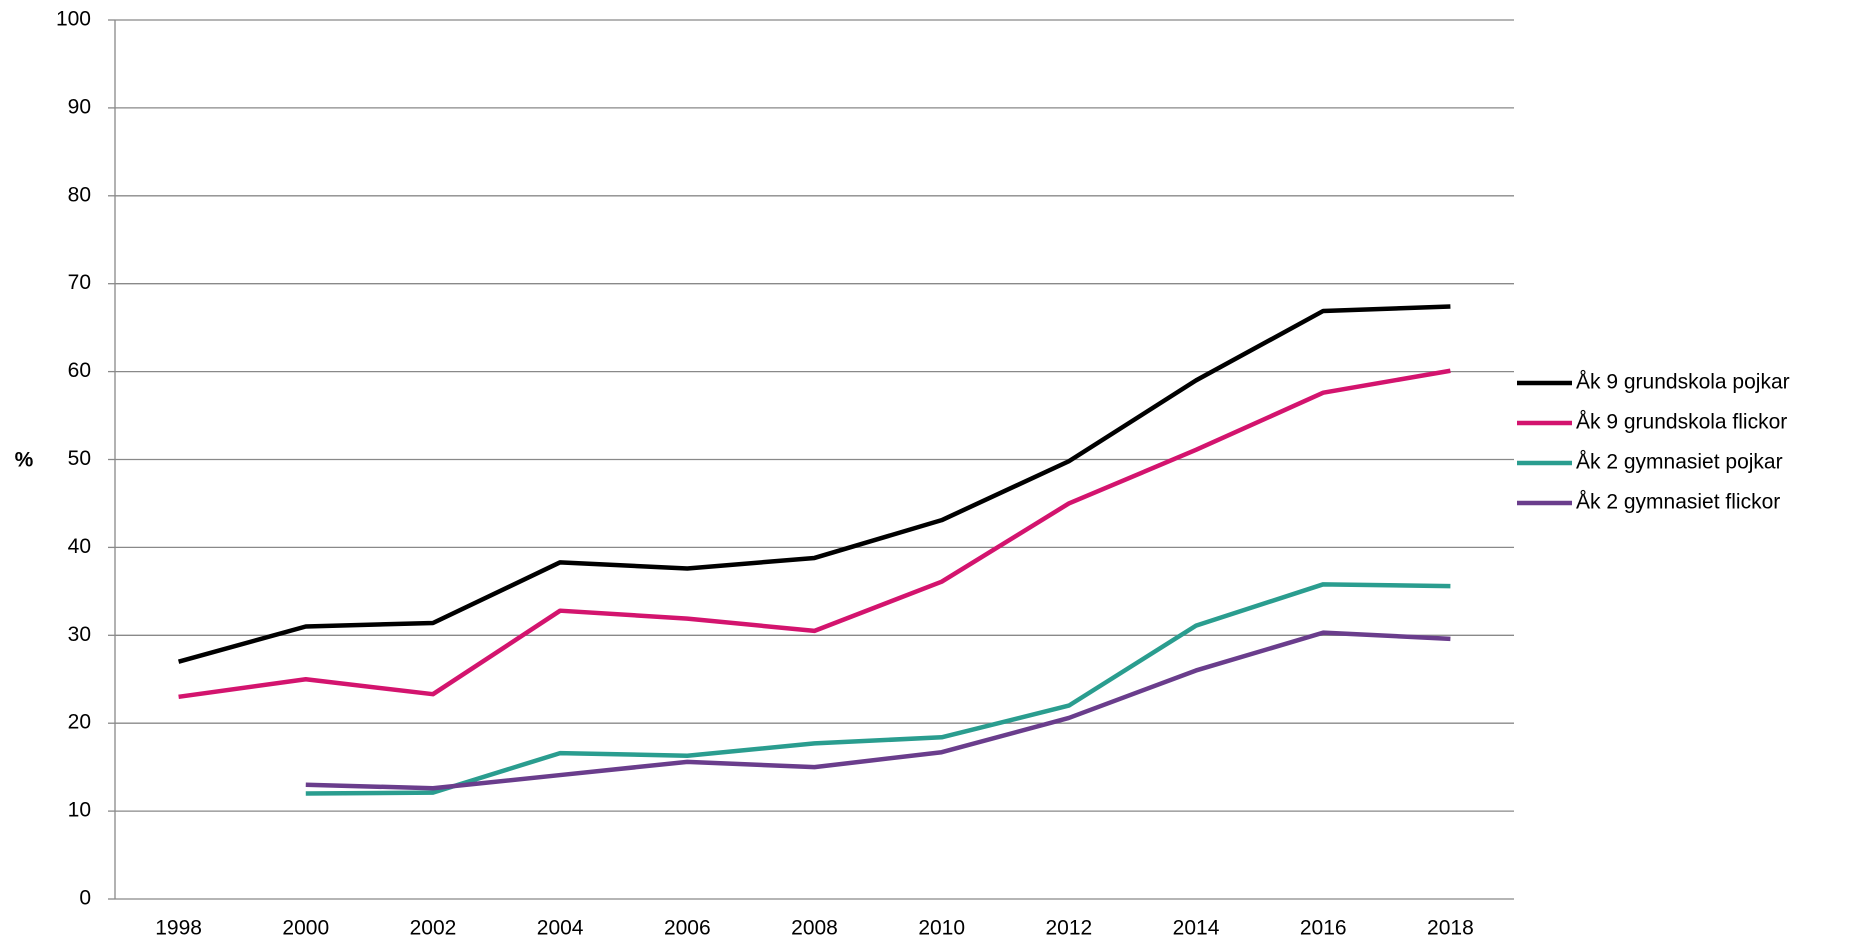  What do you see at coordinates (24, 460) in the screenshot?
I see `y-axis-label: %` at bounding box center [24, 460].